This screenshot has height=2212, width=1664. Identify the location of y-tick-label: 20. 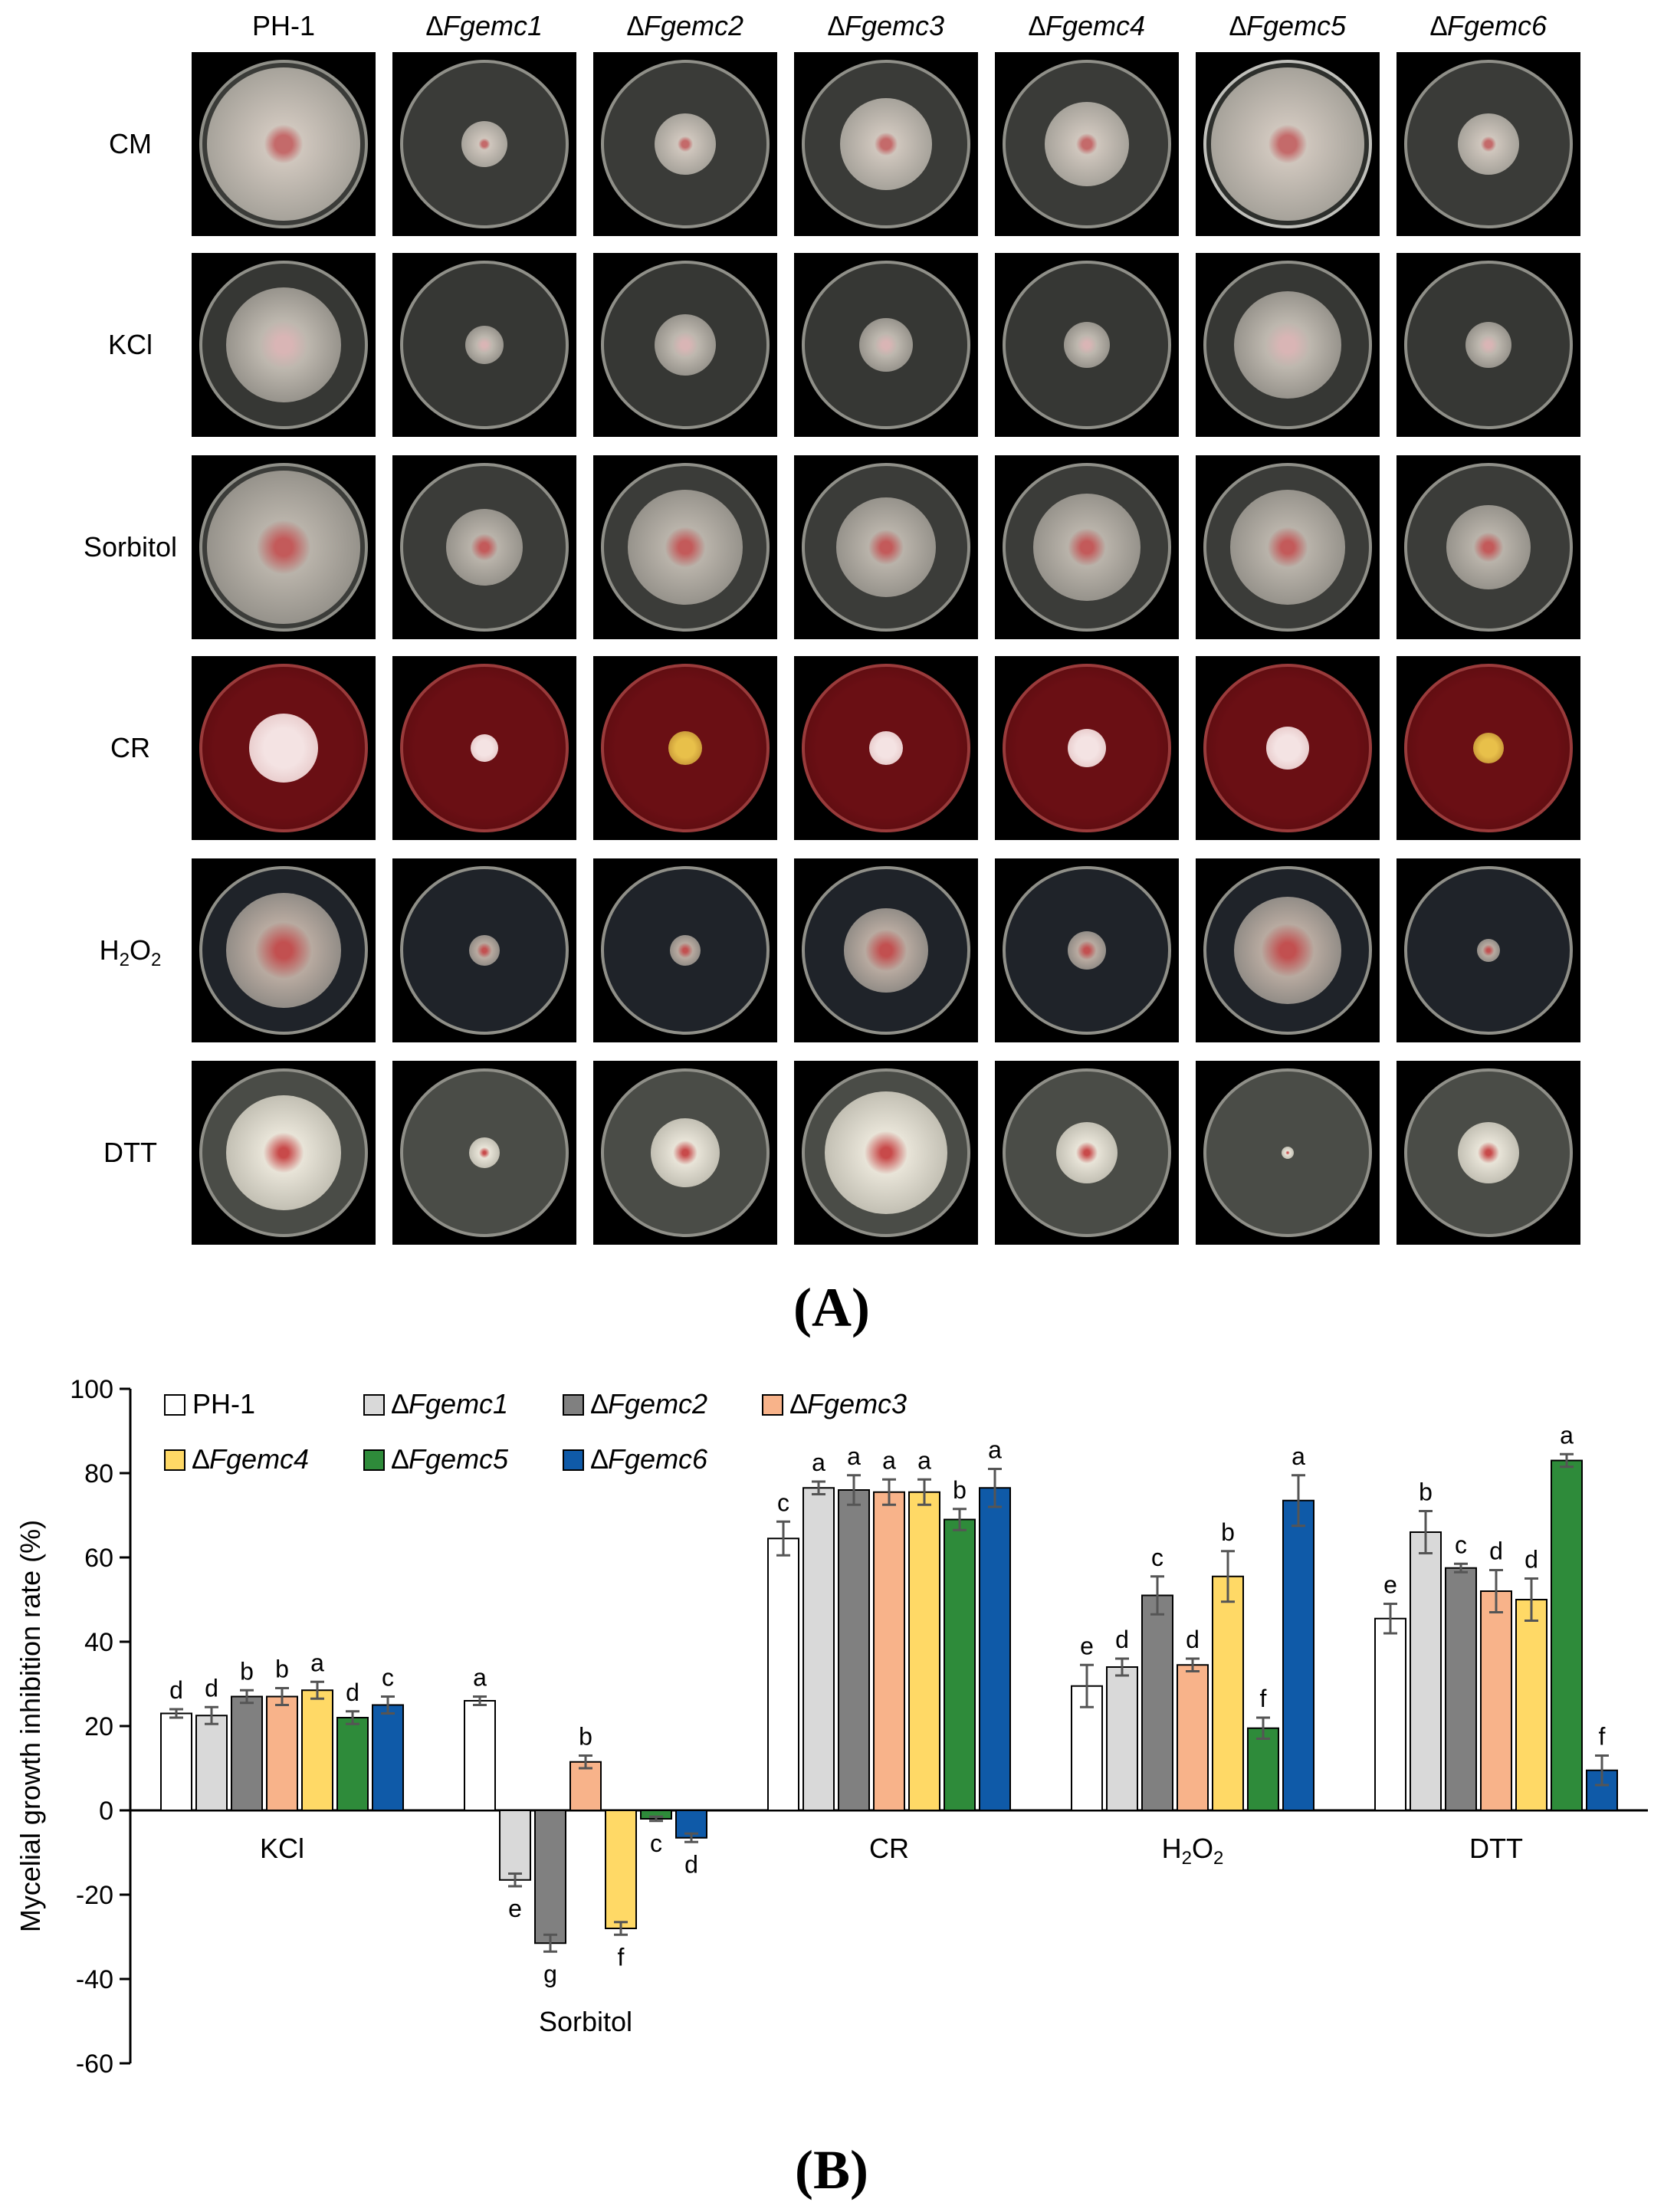
(98, 1726).